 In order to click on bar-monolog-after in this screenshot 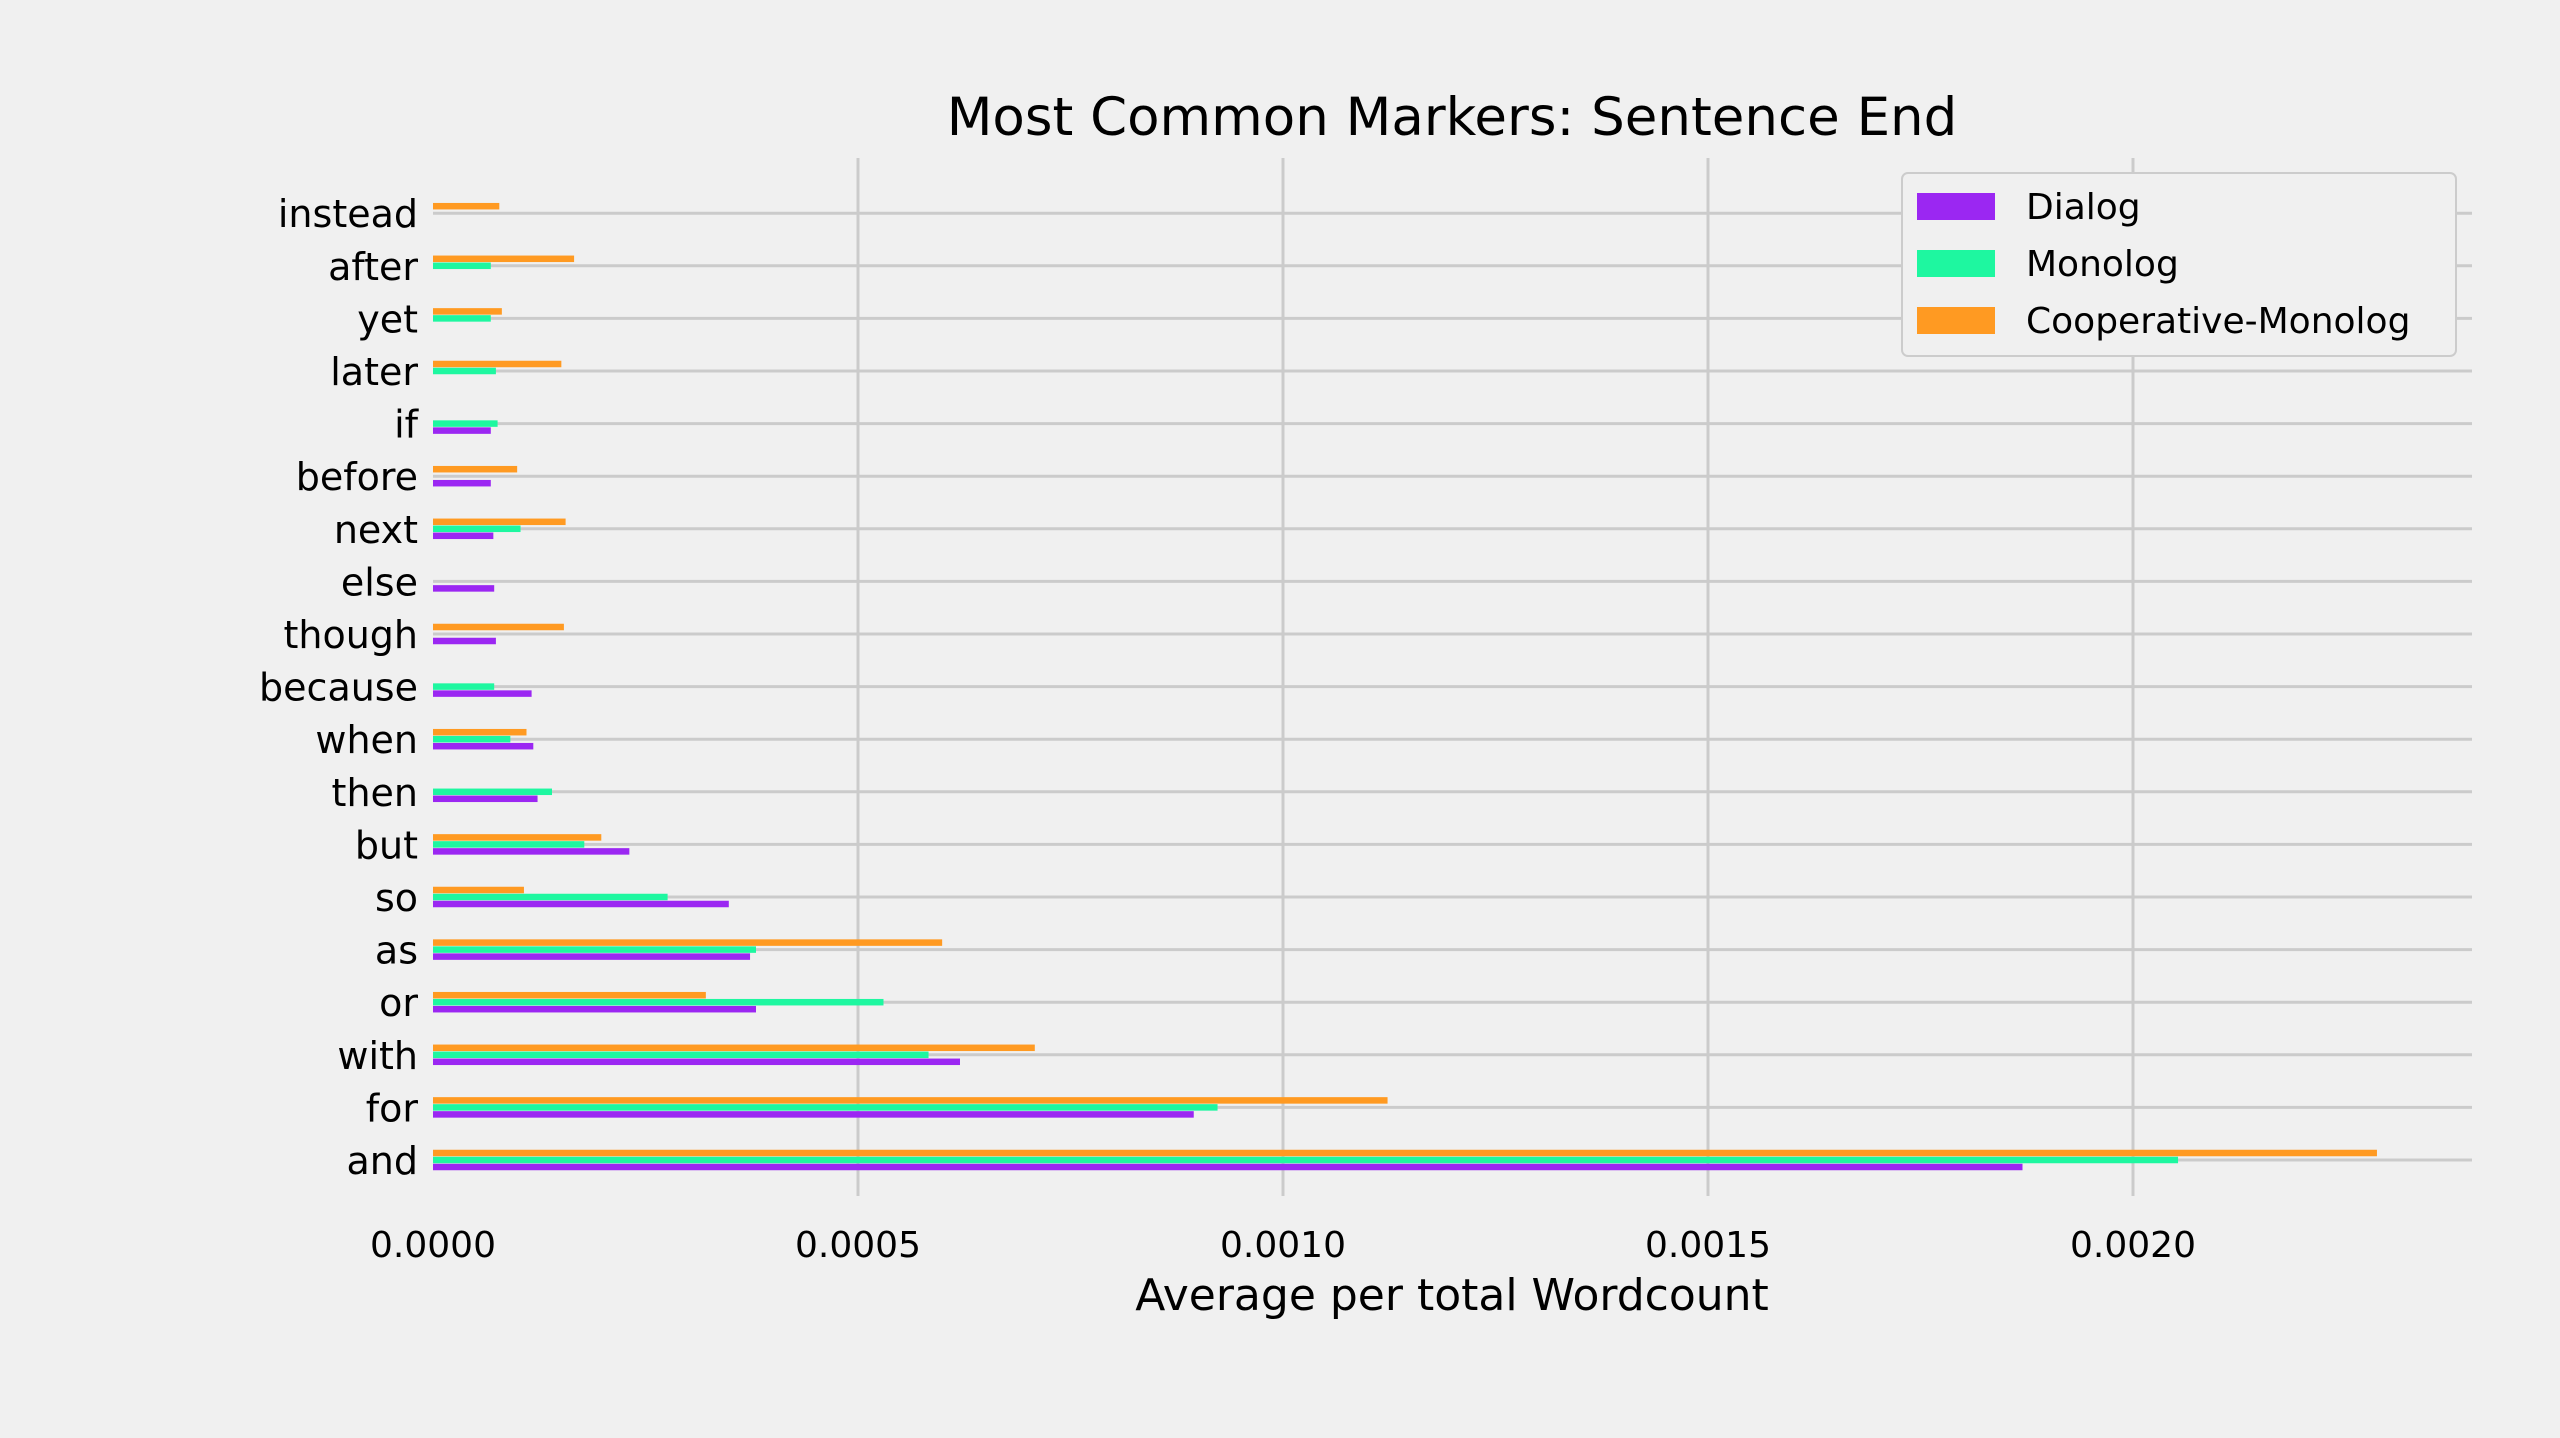, I will do `click(462, 266)`.